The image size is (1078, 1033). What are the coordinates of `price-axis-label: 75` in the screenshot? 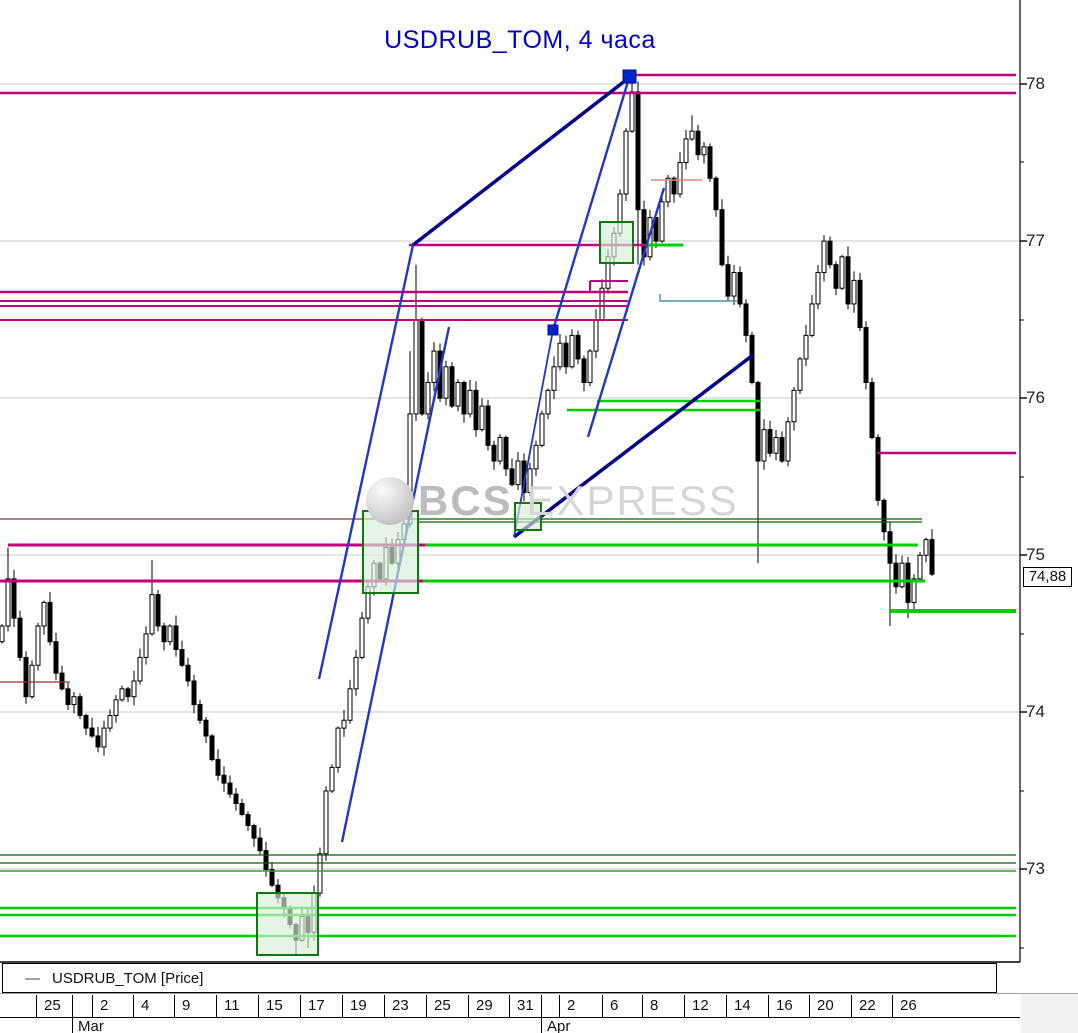 It's located at (1035, 554).